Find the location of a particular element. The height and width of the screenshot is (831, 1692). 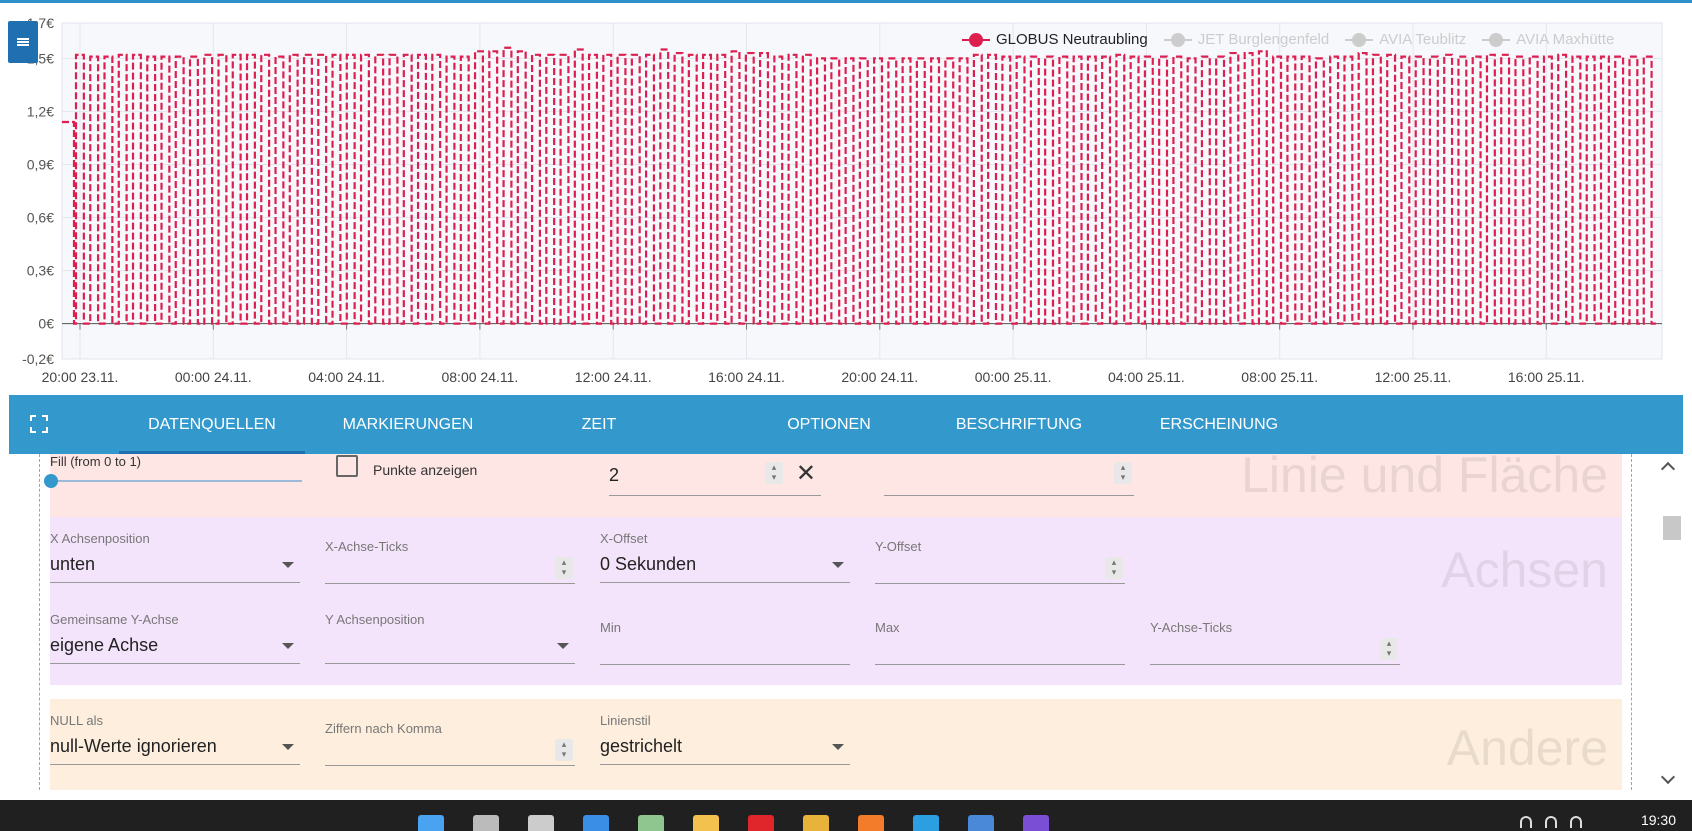

legend-item: AVIA Teublitz is located at coordinates (1405, 39).